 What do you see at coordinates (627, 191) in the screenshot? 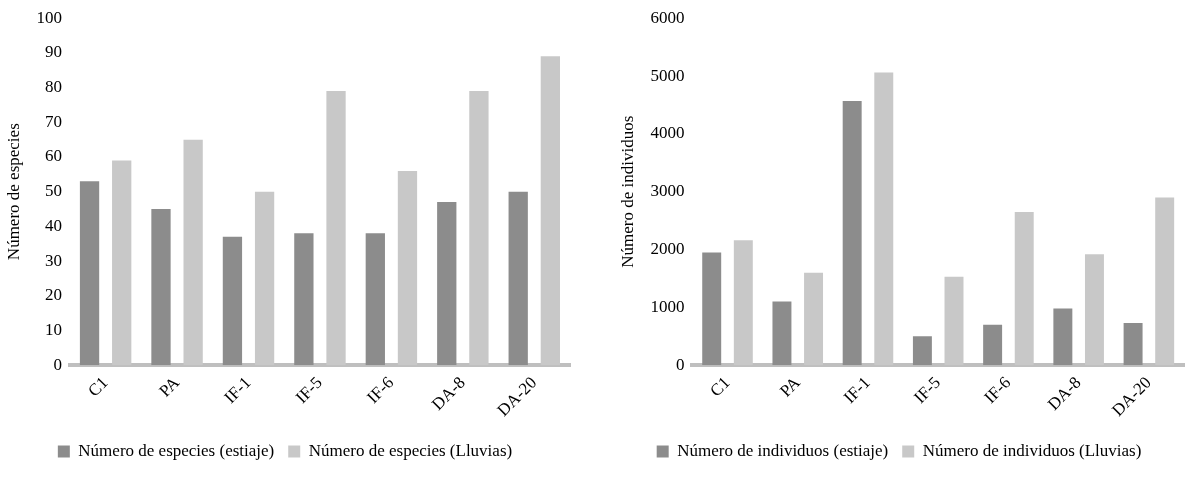
I see `y-axis-title: Número de individuos` at bounding box center [627, 191].